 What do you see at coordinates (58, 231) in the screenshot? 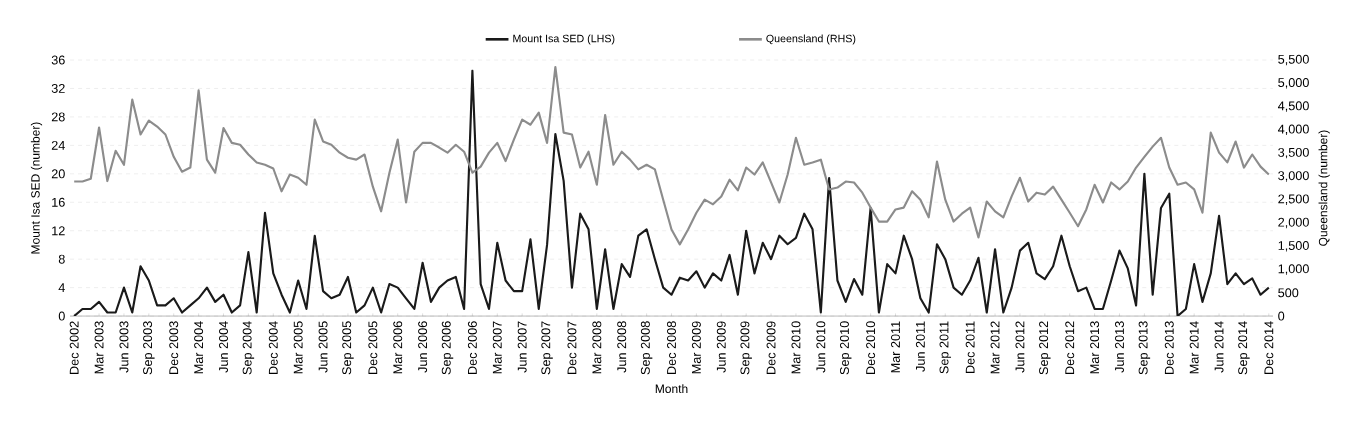
I see `y-tick-label: 12` at bounding box center [58, 231].